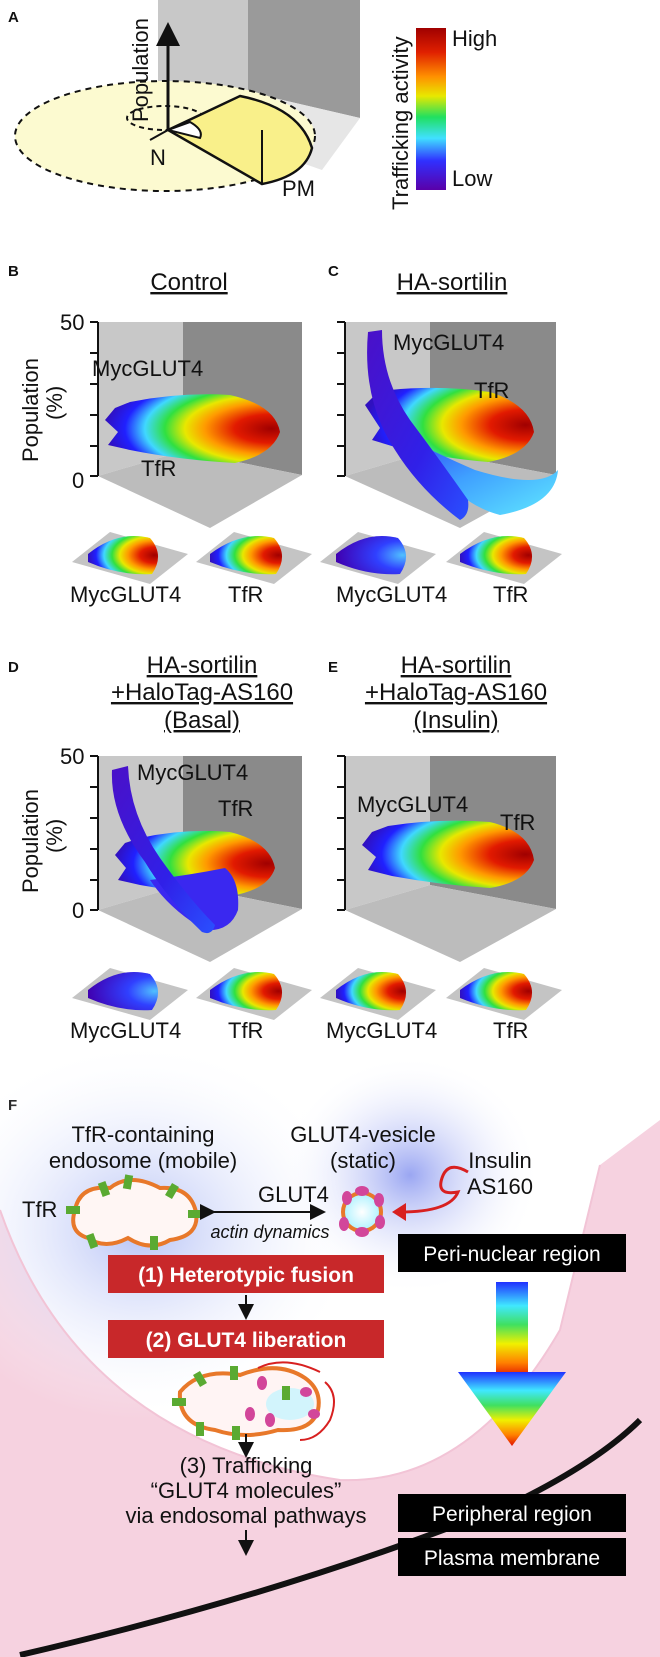  Describe the element at coordinates (13, 271) in the screenshot. I see `panel-b-letter: B` at that location.